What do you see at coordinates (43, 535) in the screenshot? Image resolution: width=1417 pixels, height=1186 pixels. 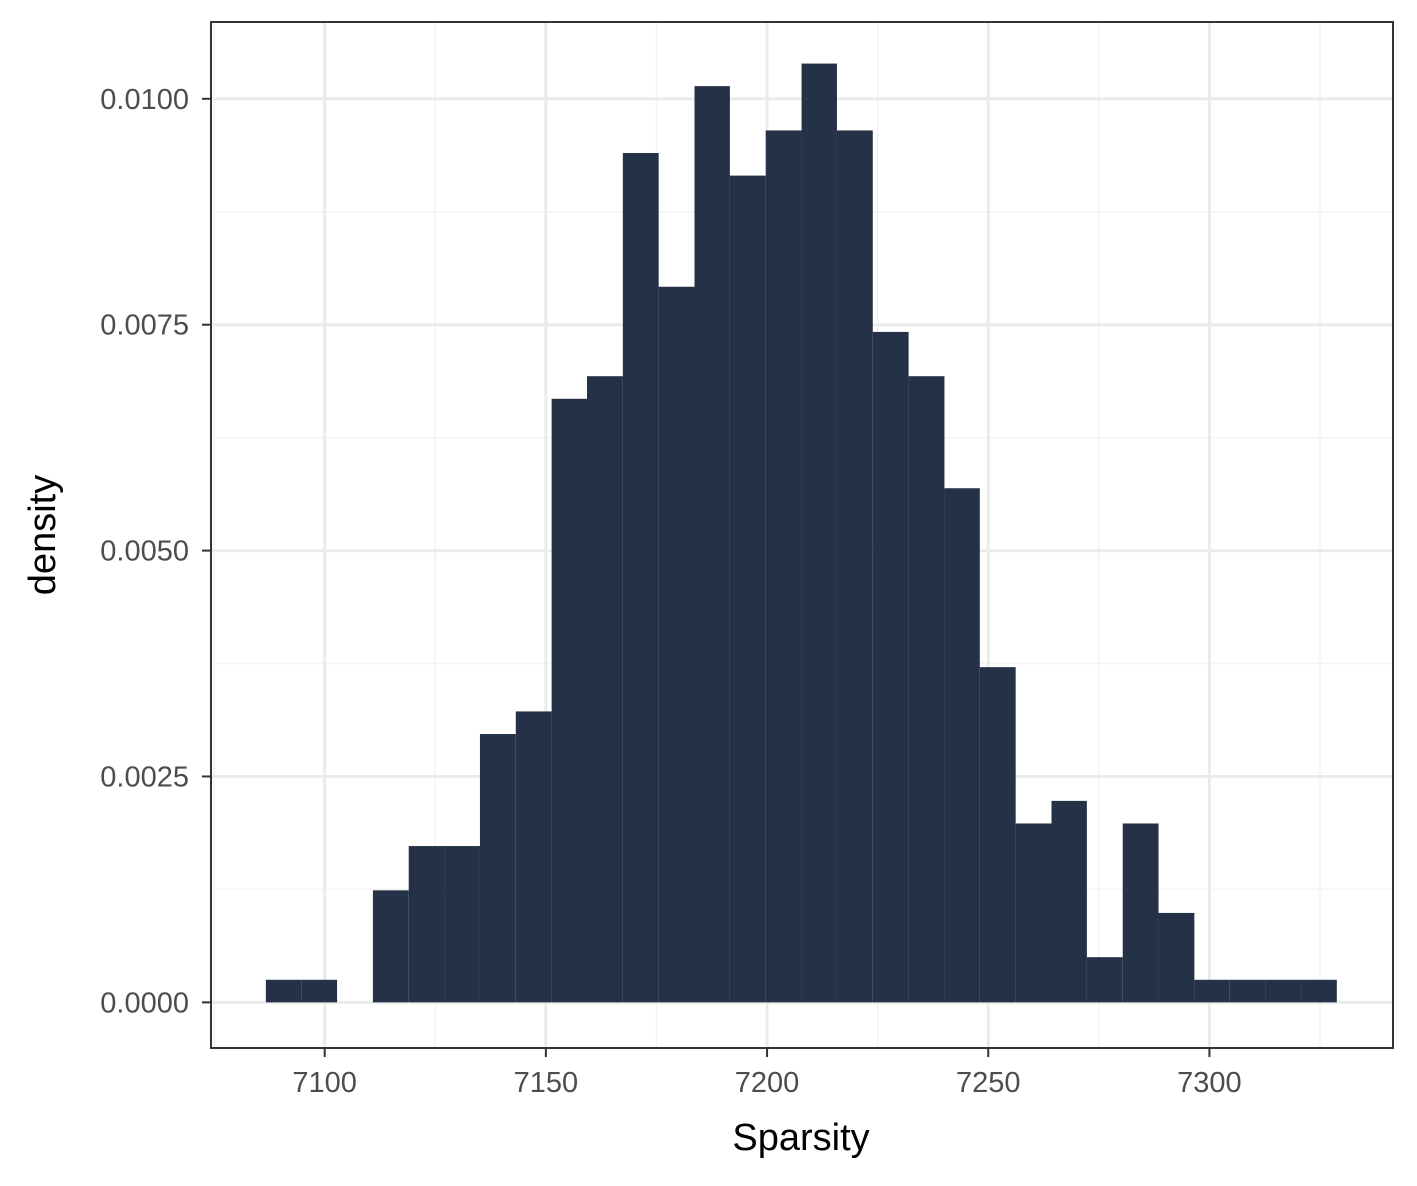 I see `y-axis-title: density` at bounding box center [43, 535].